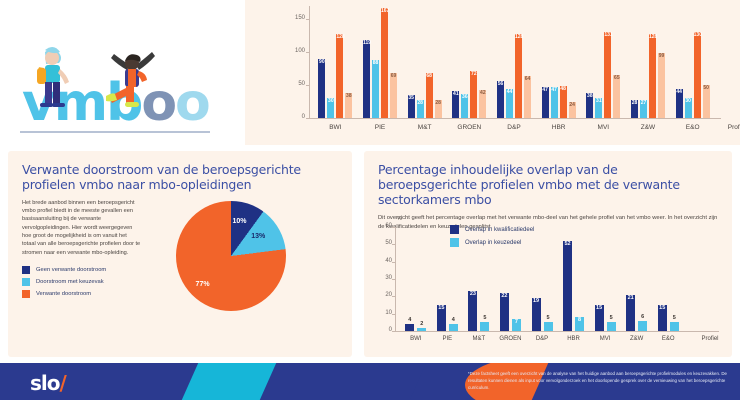 Image resolution: width=740 pixels, height=400 pixels. What do you see at coordinates (340, 36) in the screenshot?
I see `top-chart-bar-value: 128` at bounding box center [340, 36].